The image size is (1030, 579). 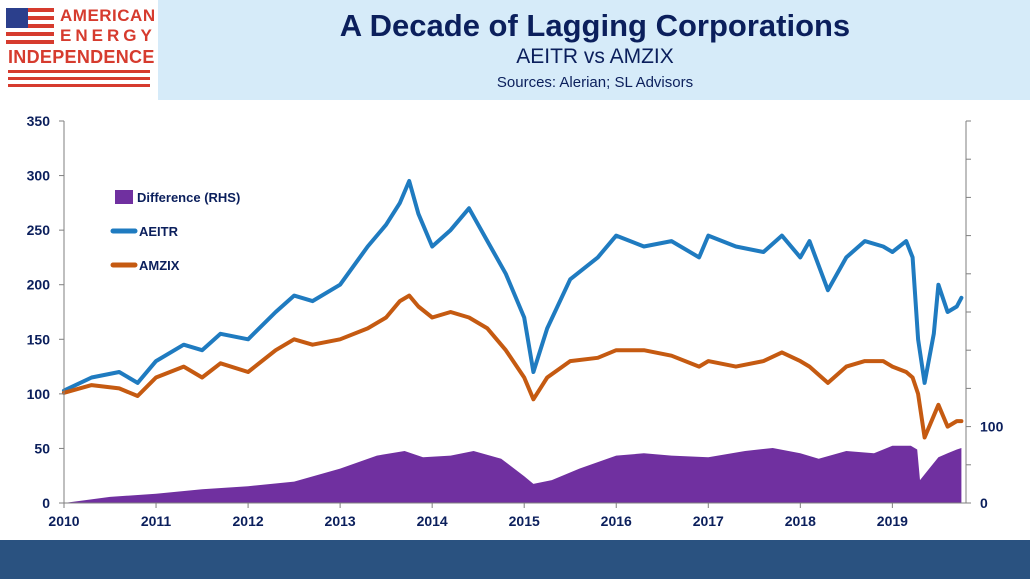 What do you see at coordinates (108, 35) in the screenshot?
I see `logo-text-line2: ENERGY` at bounding box center [108, 35].